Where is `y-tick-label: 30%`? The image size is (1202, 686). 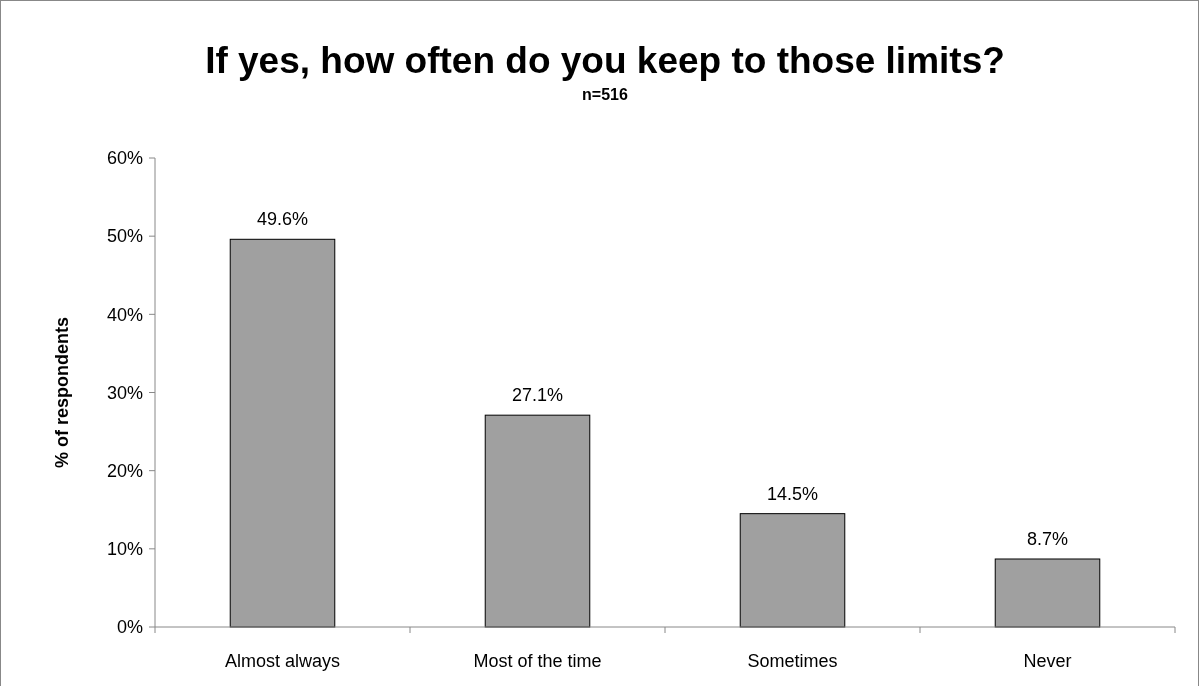
y-tick-label: 30% is located at coordinates (124, 392).